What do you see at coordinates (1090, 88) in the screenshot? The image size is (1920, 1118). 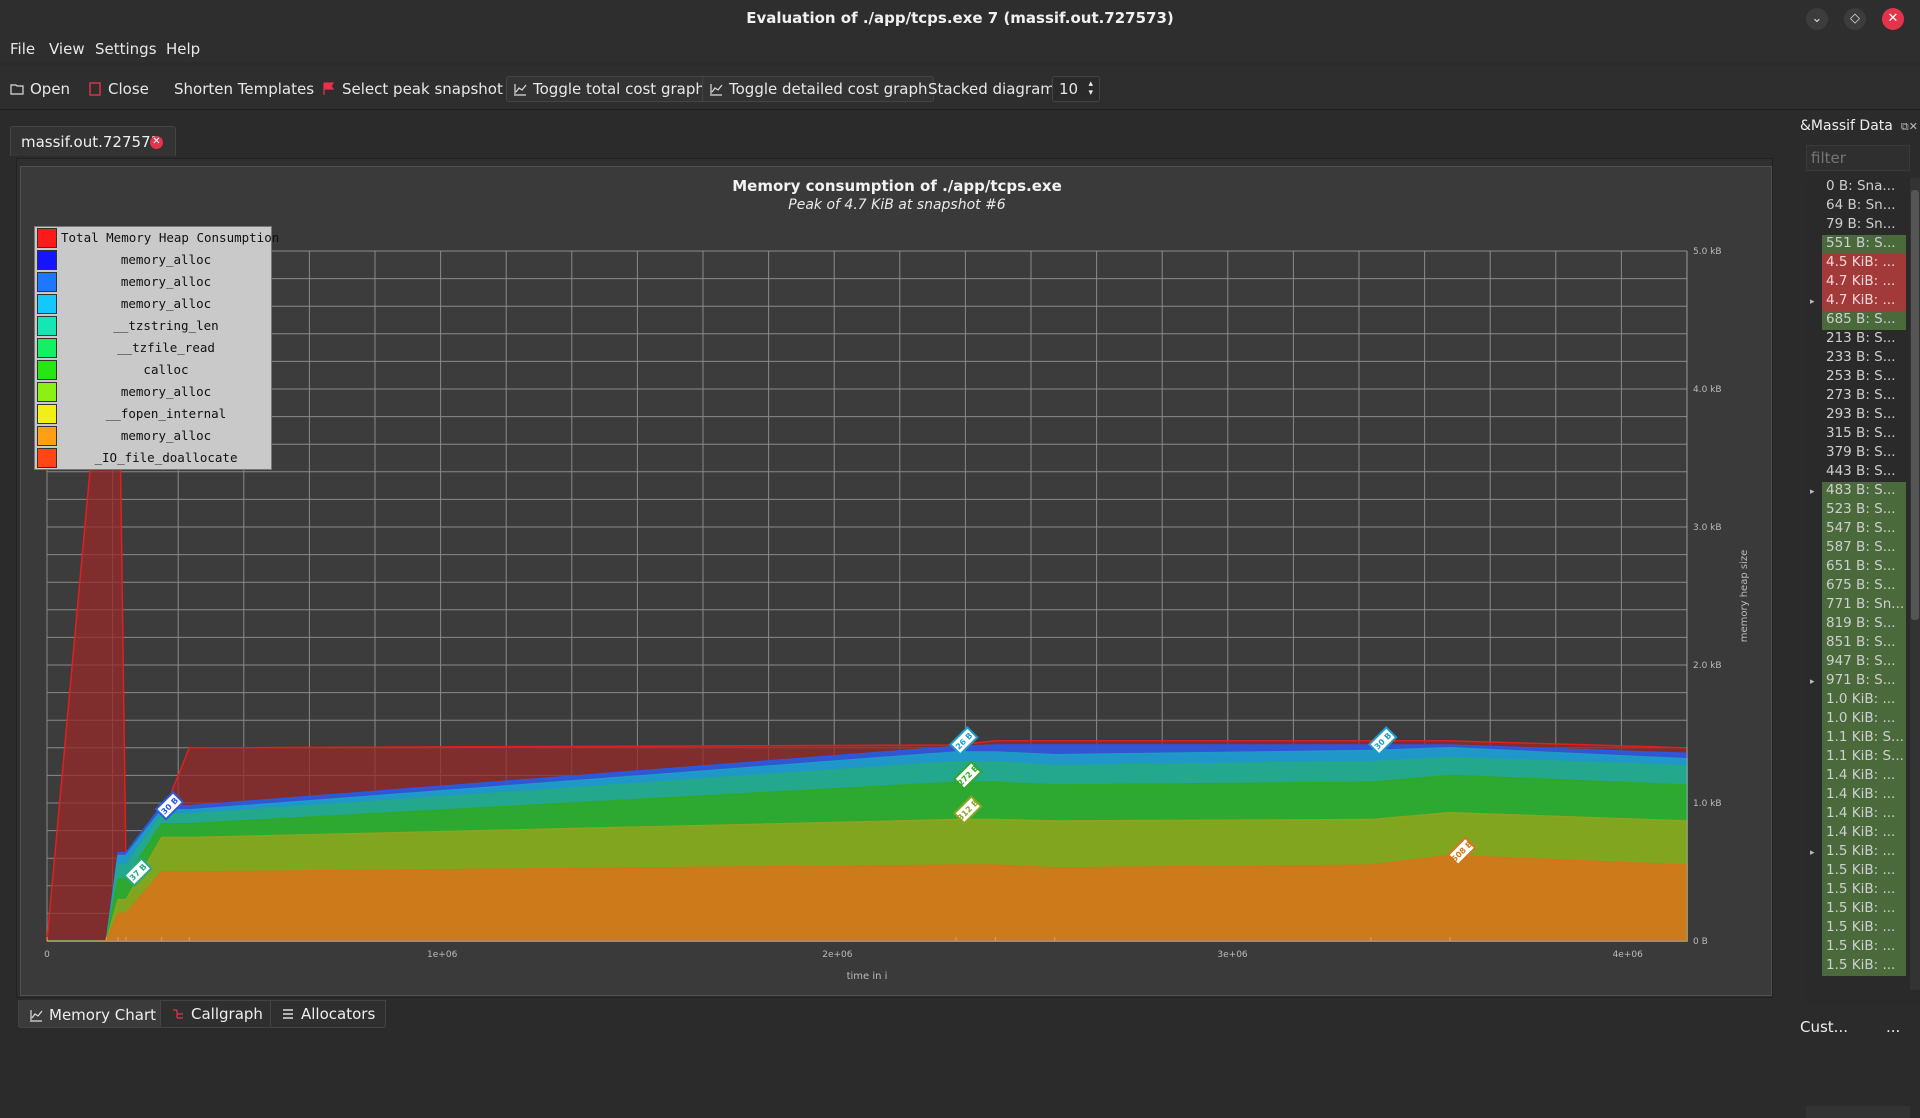 I see `spin-arrows-icon: ▴ ▾` at bounding box center [1090, 88].